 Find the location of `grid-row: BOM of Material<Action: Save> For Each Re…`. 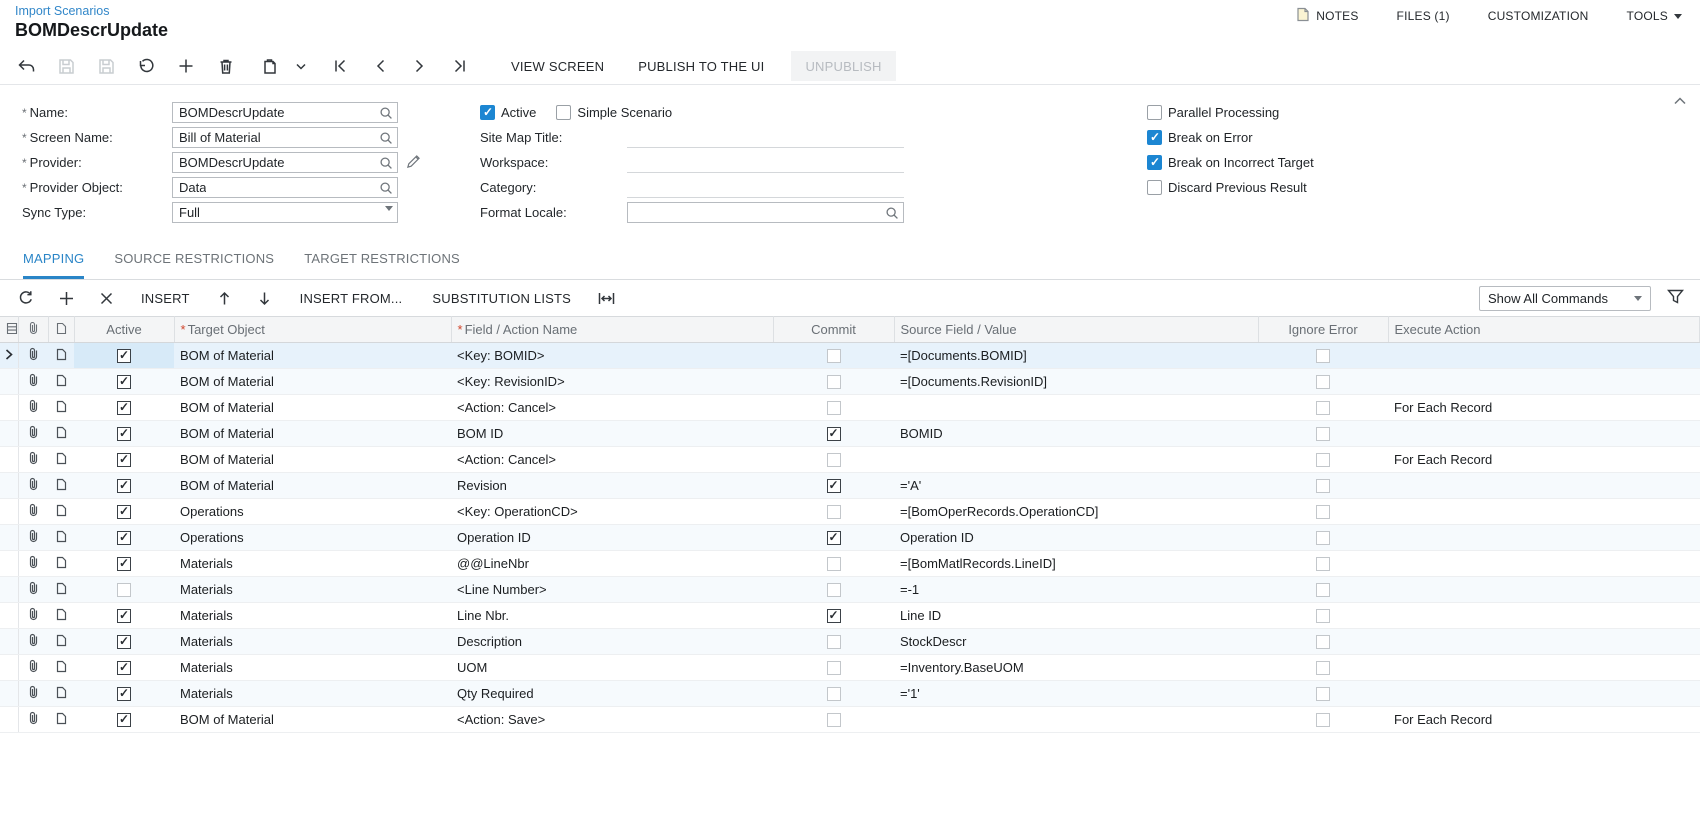

grid-row: BOM of Material<Action: Save> For Each Re… is located at coordinates (850, 719).